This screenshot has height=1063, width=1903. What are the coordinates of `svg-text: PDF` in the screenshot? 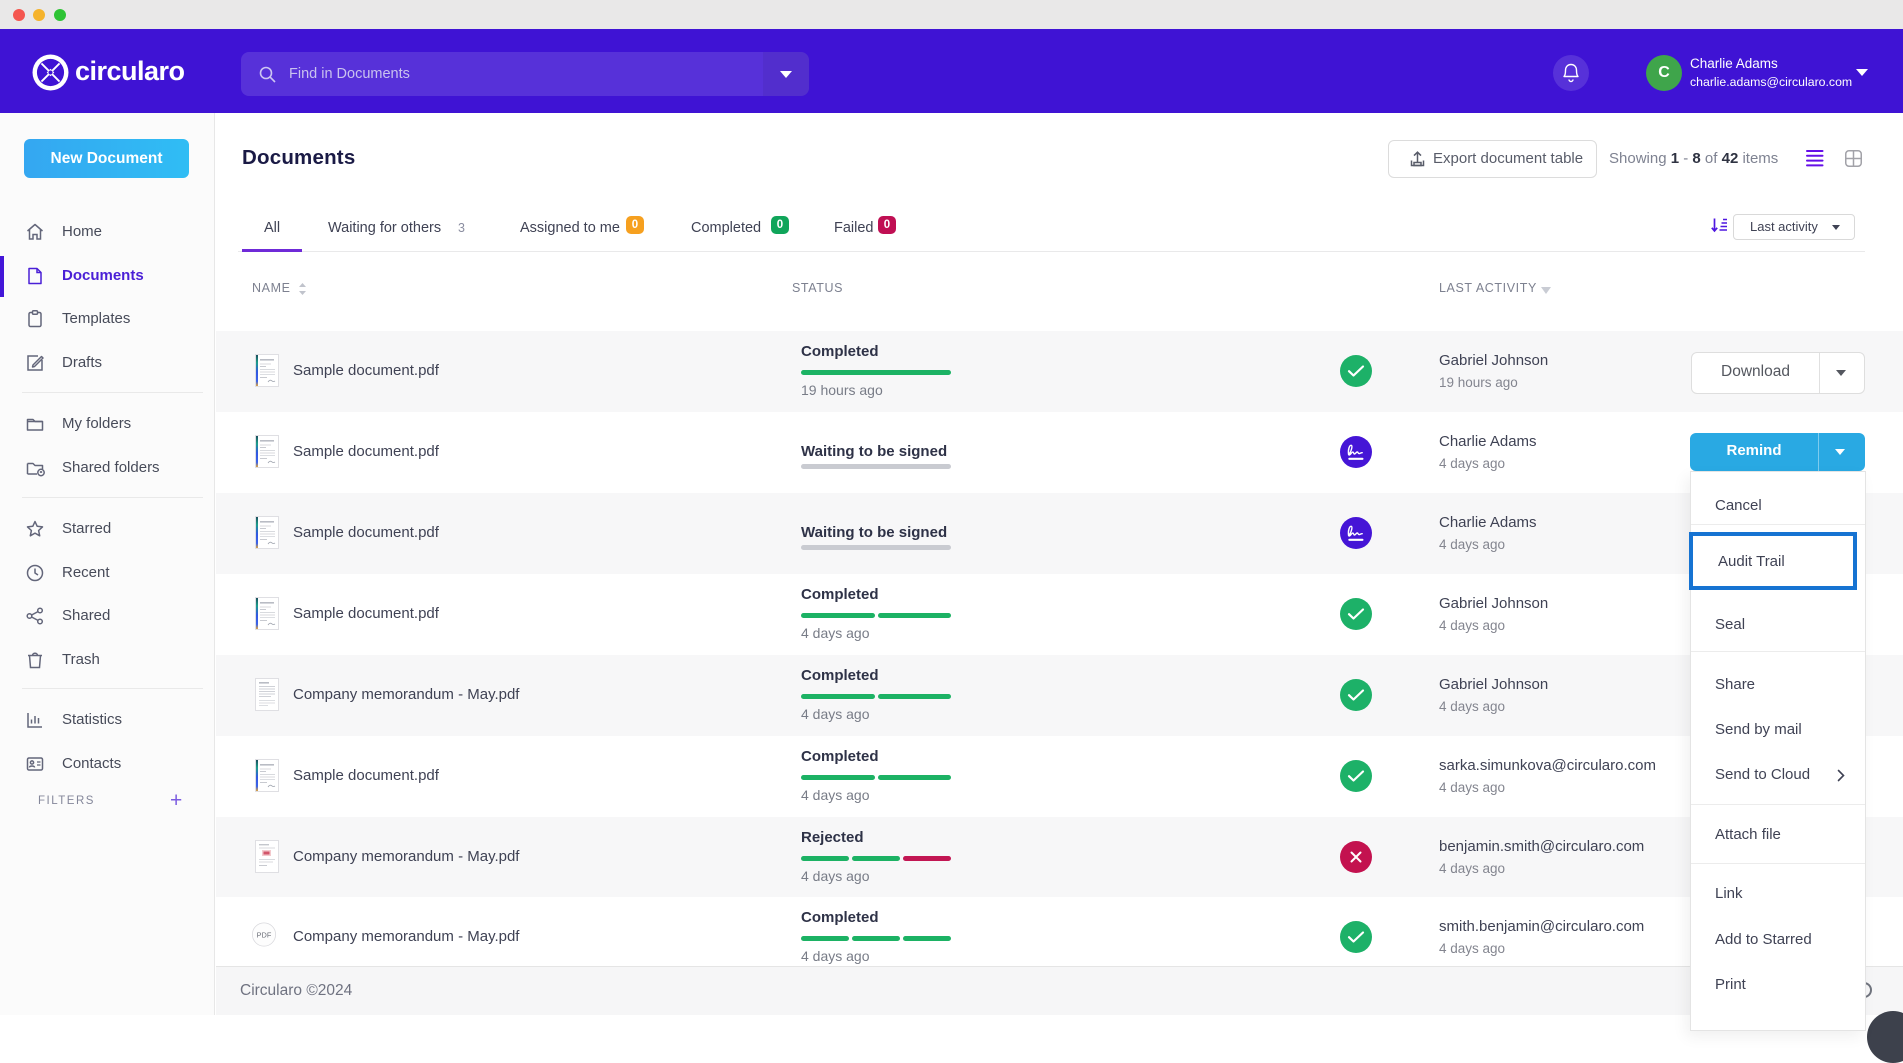 It's located at (264, 935).